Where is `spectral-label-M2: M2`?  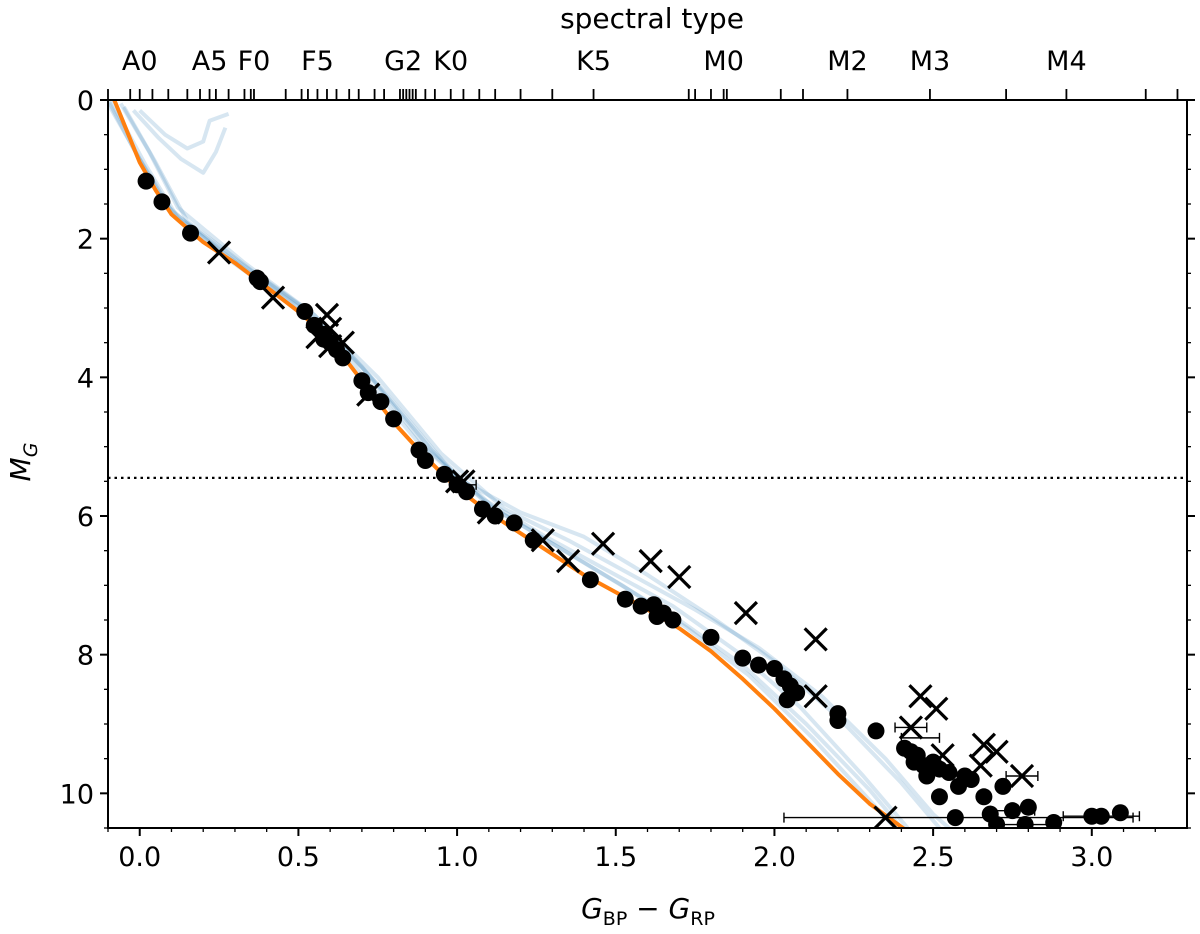 spectral-label-M2: M2 is located at coordinates (847, 61).